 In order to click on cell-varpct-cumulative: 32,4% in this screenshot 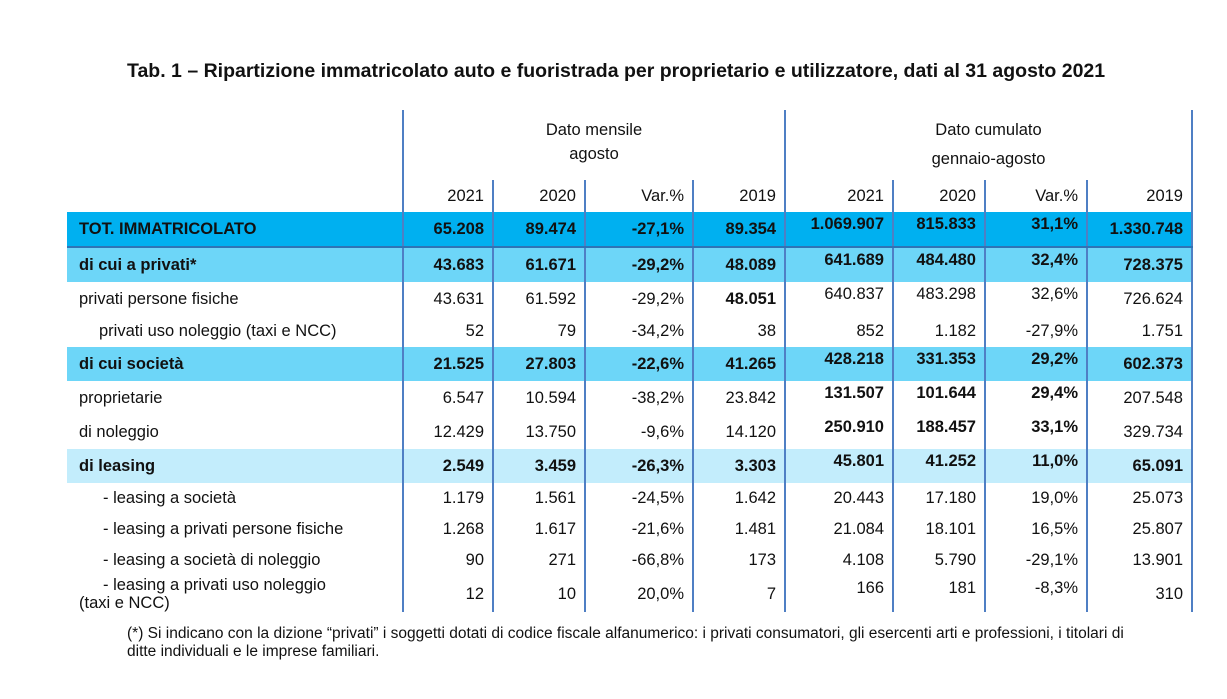, I will do `click(1035, 264)`.